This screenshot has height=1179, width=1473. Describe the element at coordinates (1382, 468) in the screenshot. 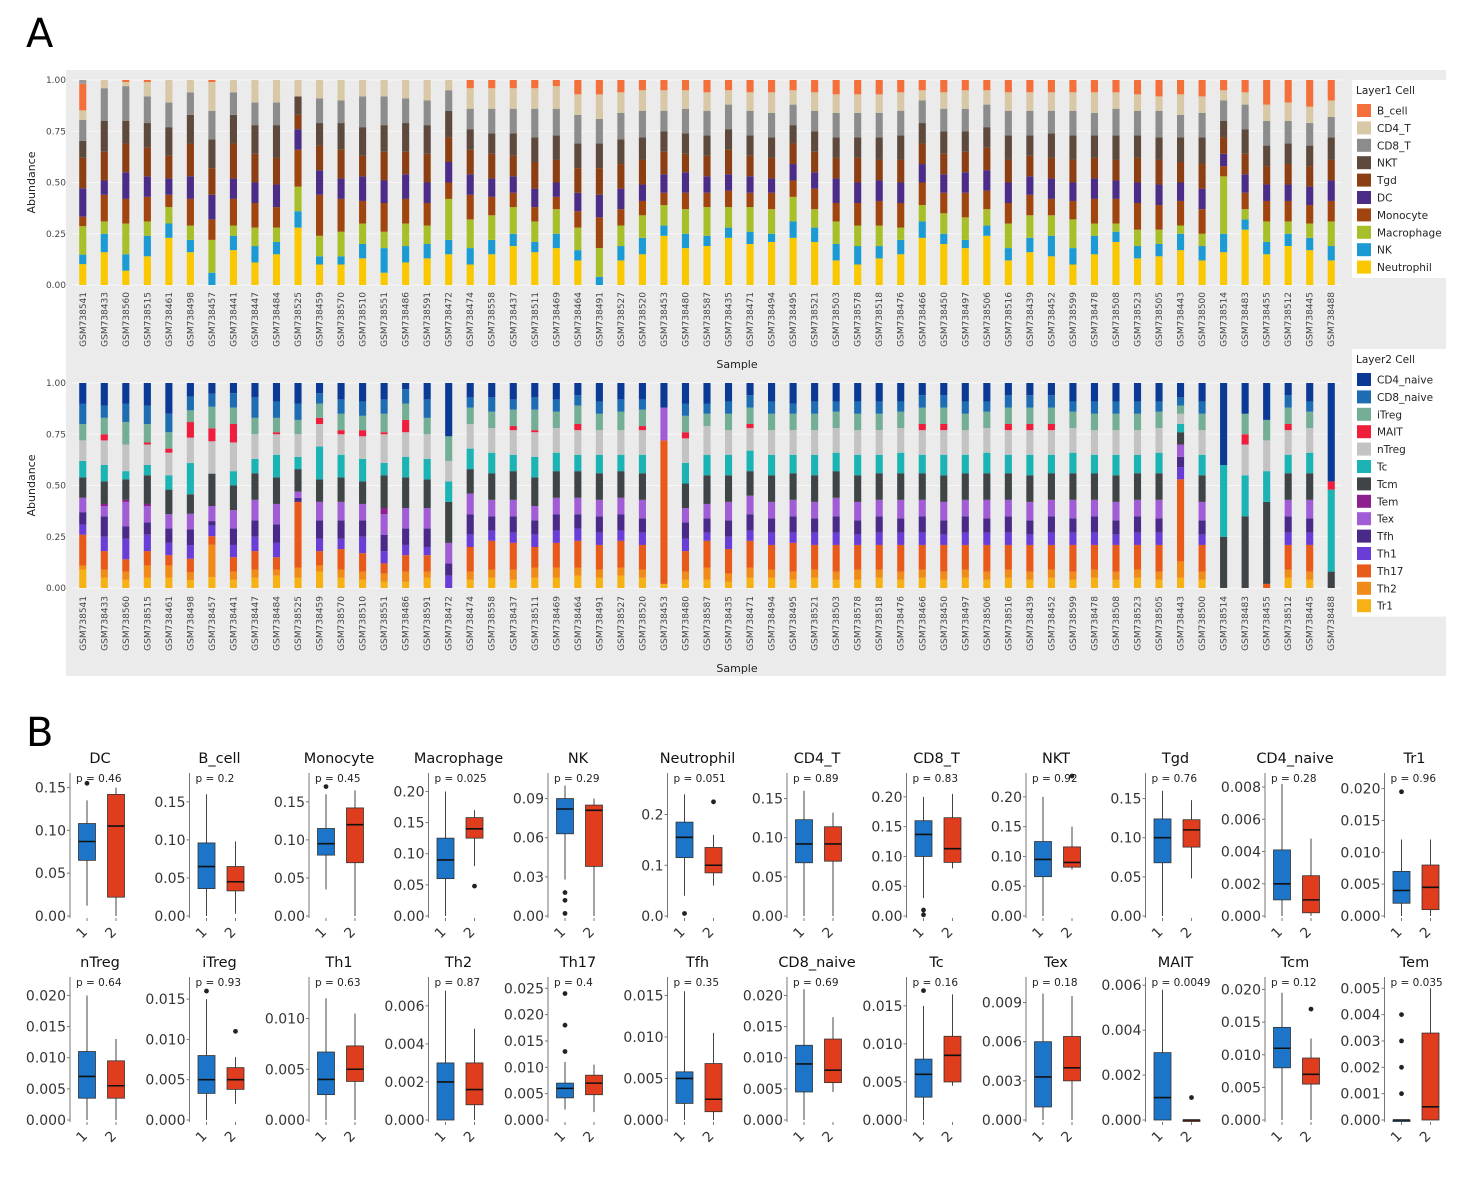

I see `legend-label: Tc` at that location.